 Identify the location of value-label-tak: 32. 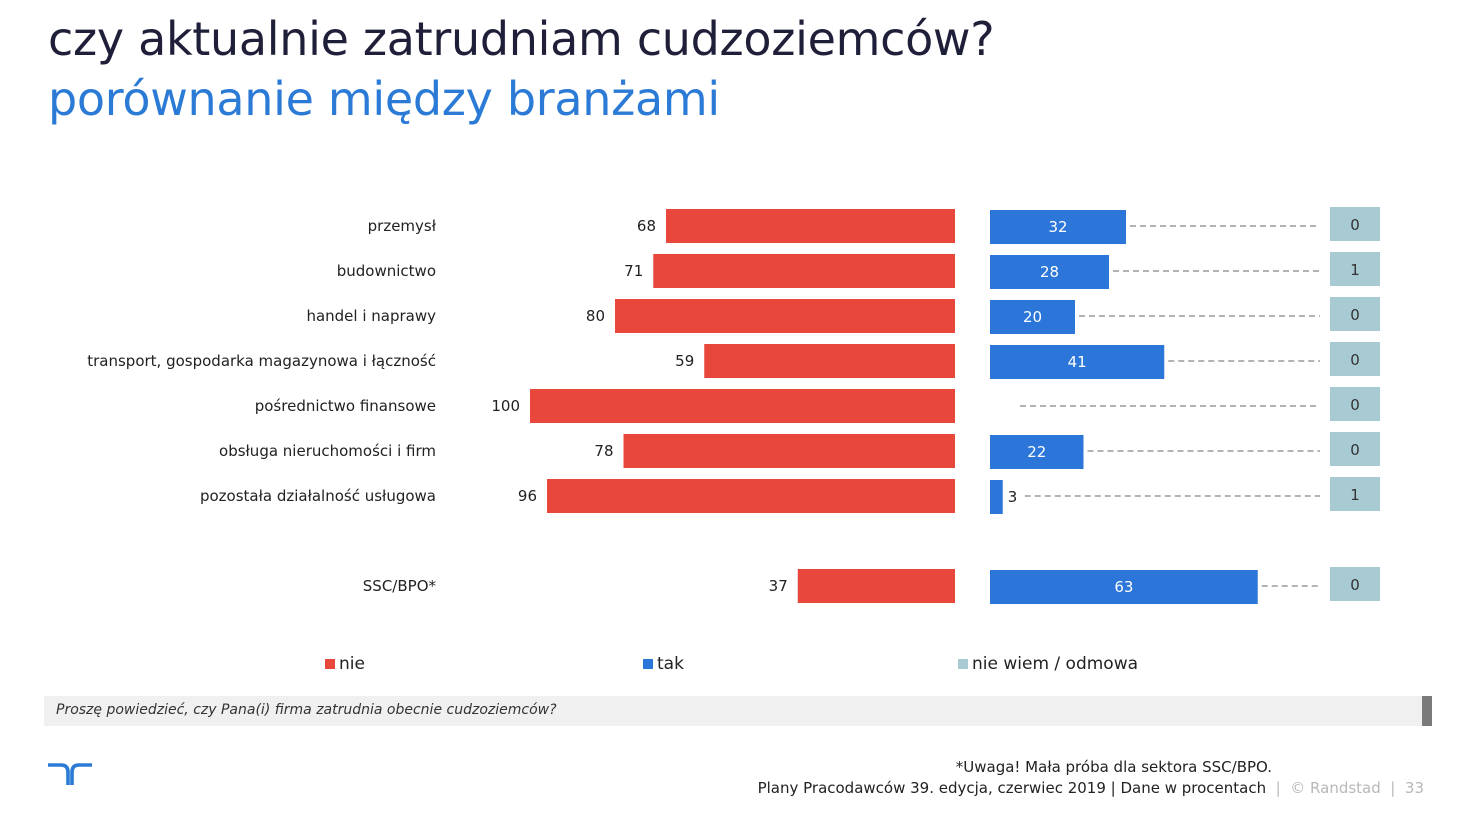
(1057, 227).